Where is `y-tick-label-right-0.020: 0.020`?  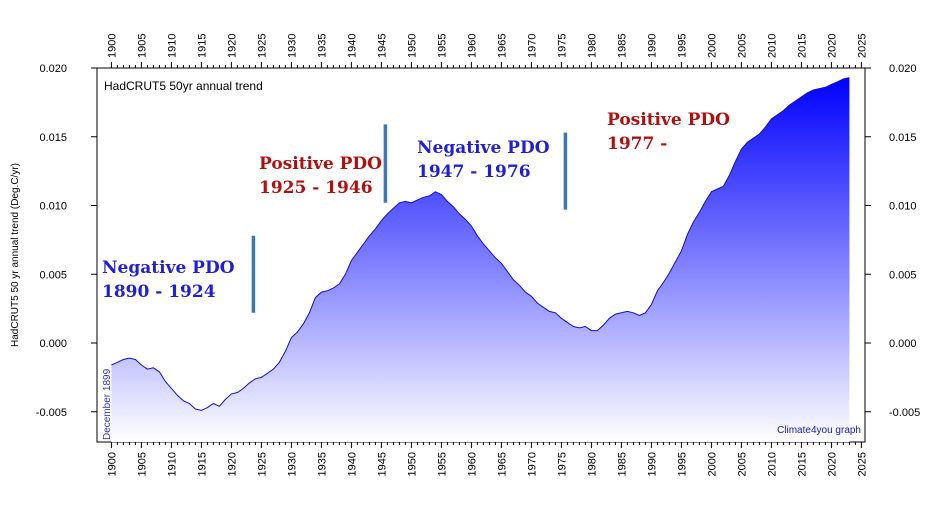 y-tick-label-right-0.020: 0.020 is located at coordinates (903, 69).